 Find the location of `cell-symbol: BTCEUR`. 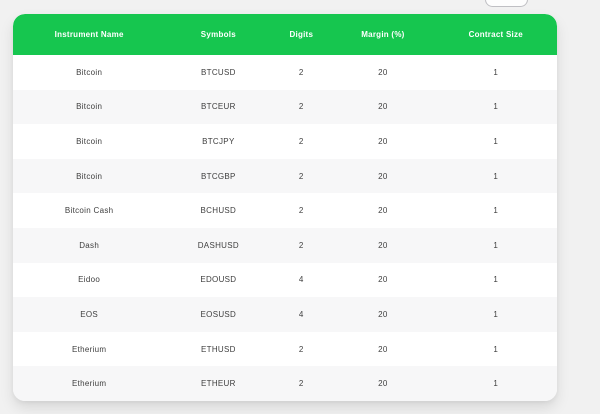

cell-symbol: BTCEUR is located at coordinates (218, 107).